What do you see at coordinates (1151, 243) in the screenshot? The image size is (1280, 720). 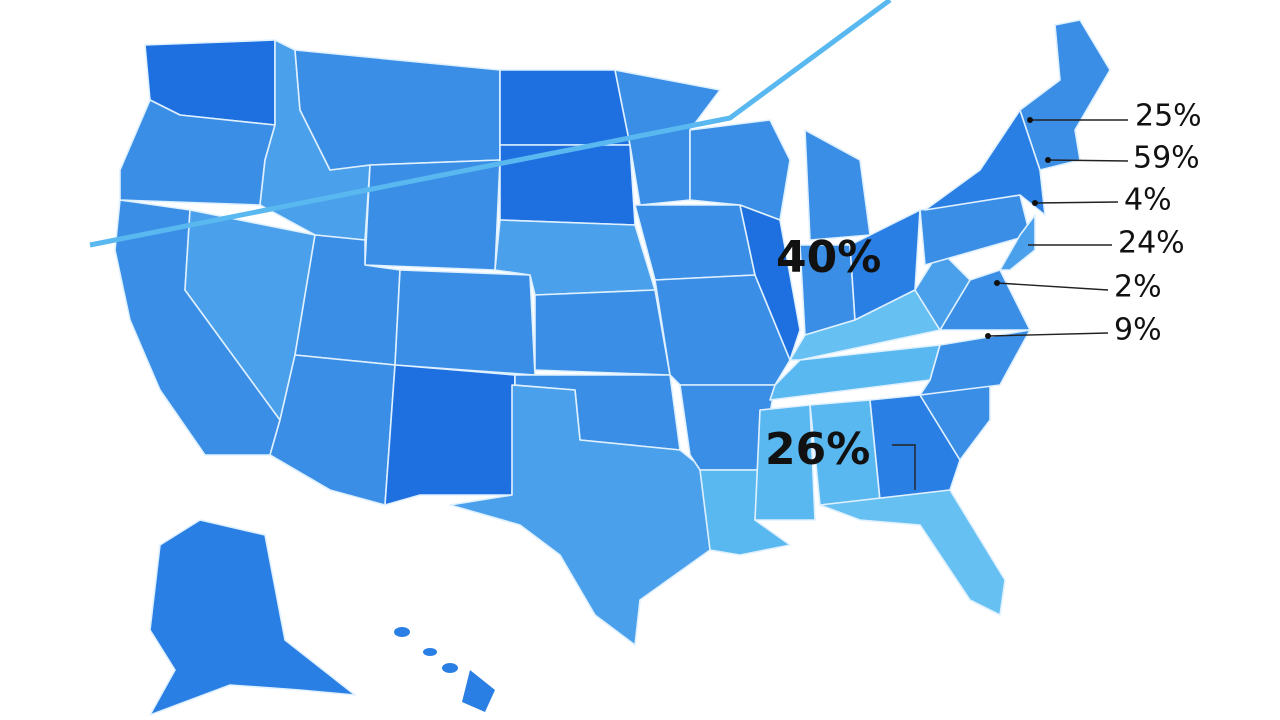 I see `callout-label: 24%` at bounding box center [1151, 243].